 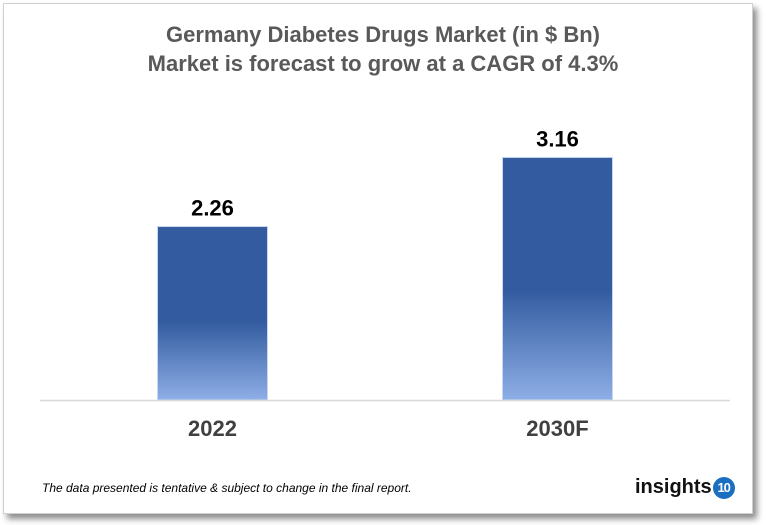 What do you see at coordinates (723, 487) in the screenshot?
I see `logo-badge: 10` at bounding box center [723, 487].